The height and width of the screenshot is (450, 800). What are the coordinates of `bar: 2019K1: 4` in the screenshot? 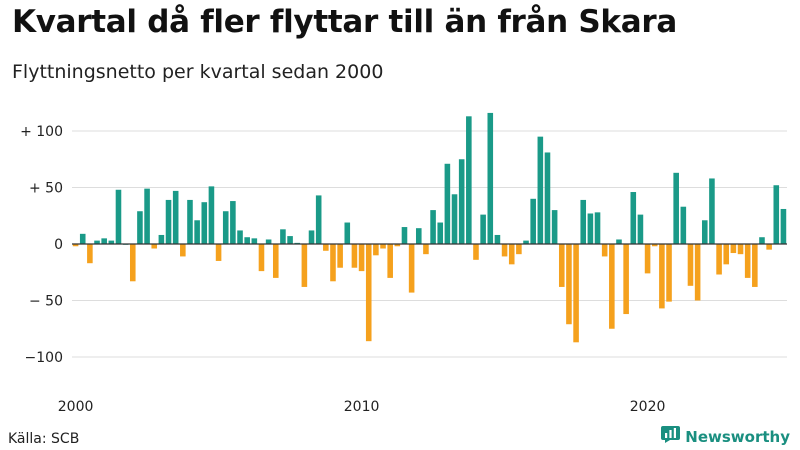 It's located at (619, 241).